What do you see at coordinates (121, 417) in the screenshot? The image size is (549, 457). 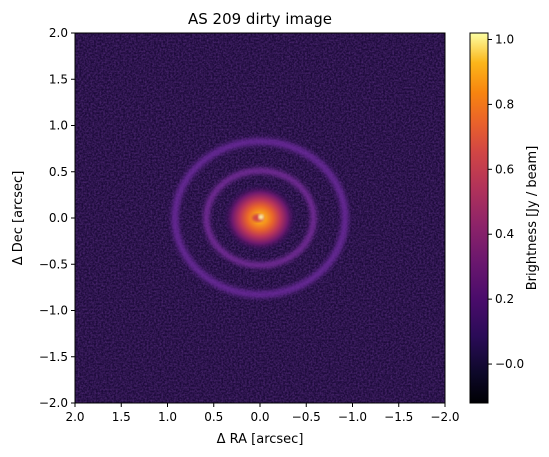 I see `x-tick-label: 1.5` at bounding box center [121, 417].